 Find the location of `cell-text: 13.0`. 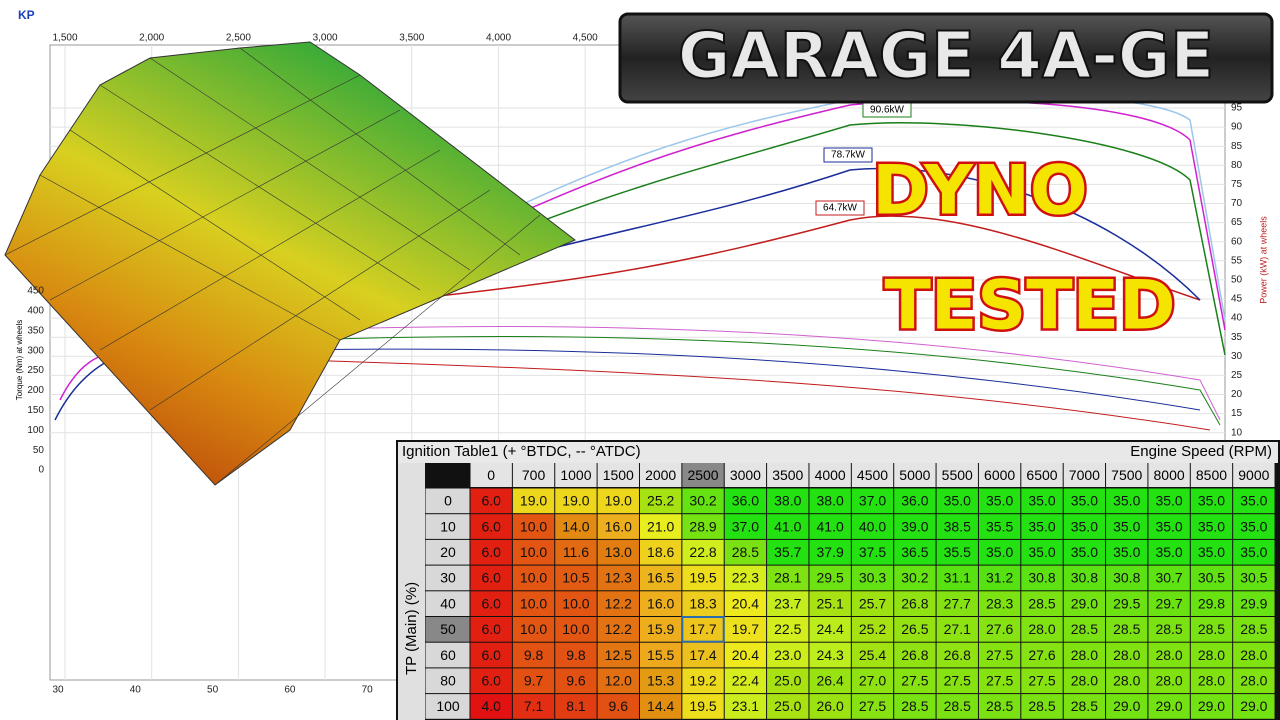

cell-text: 13.0 is located at coordinates (618, 552).